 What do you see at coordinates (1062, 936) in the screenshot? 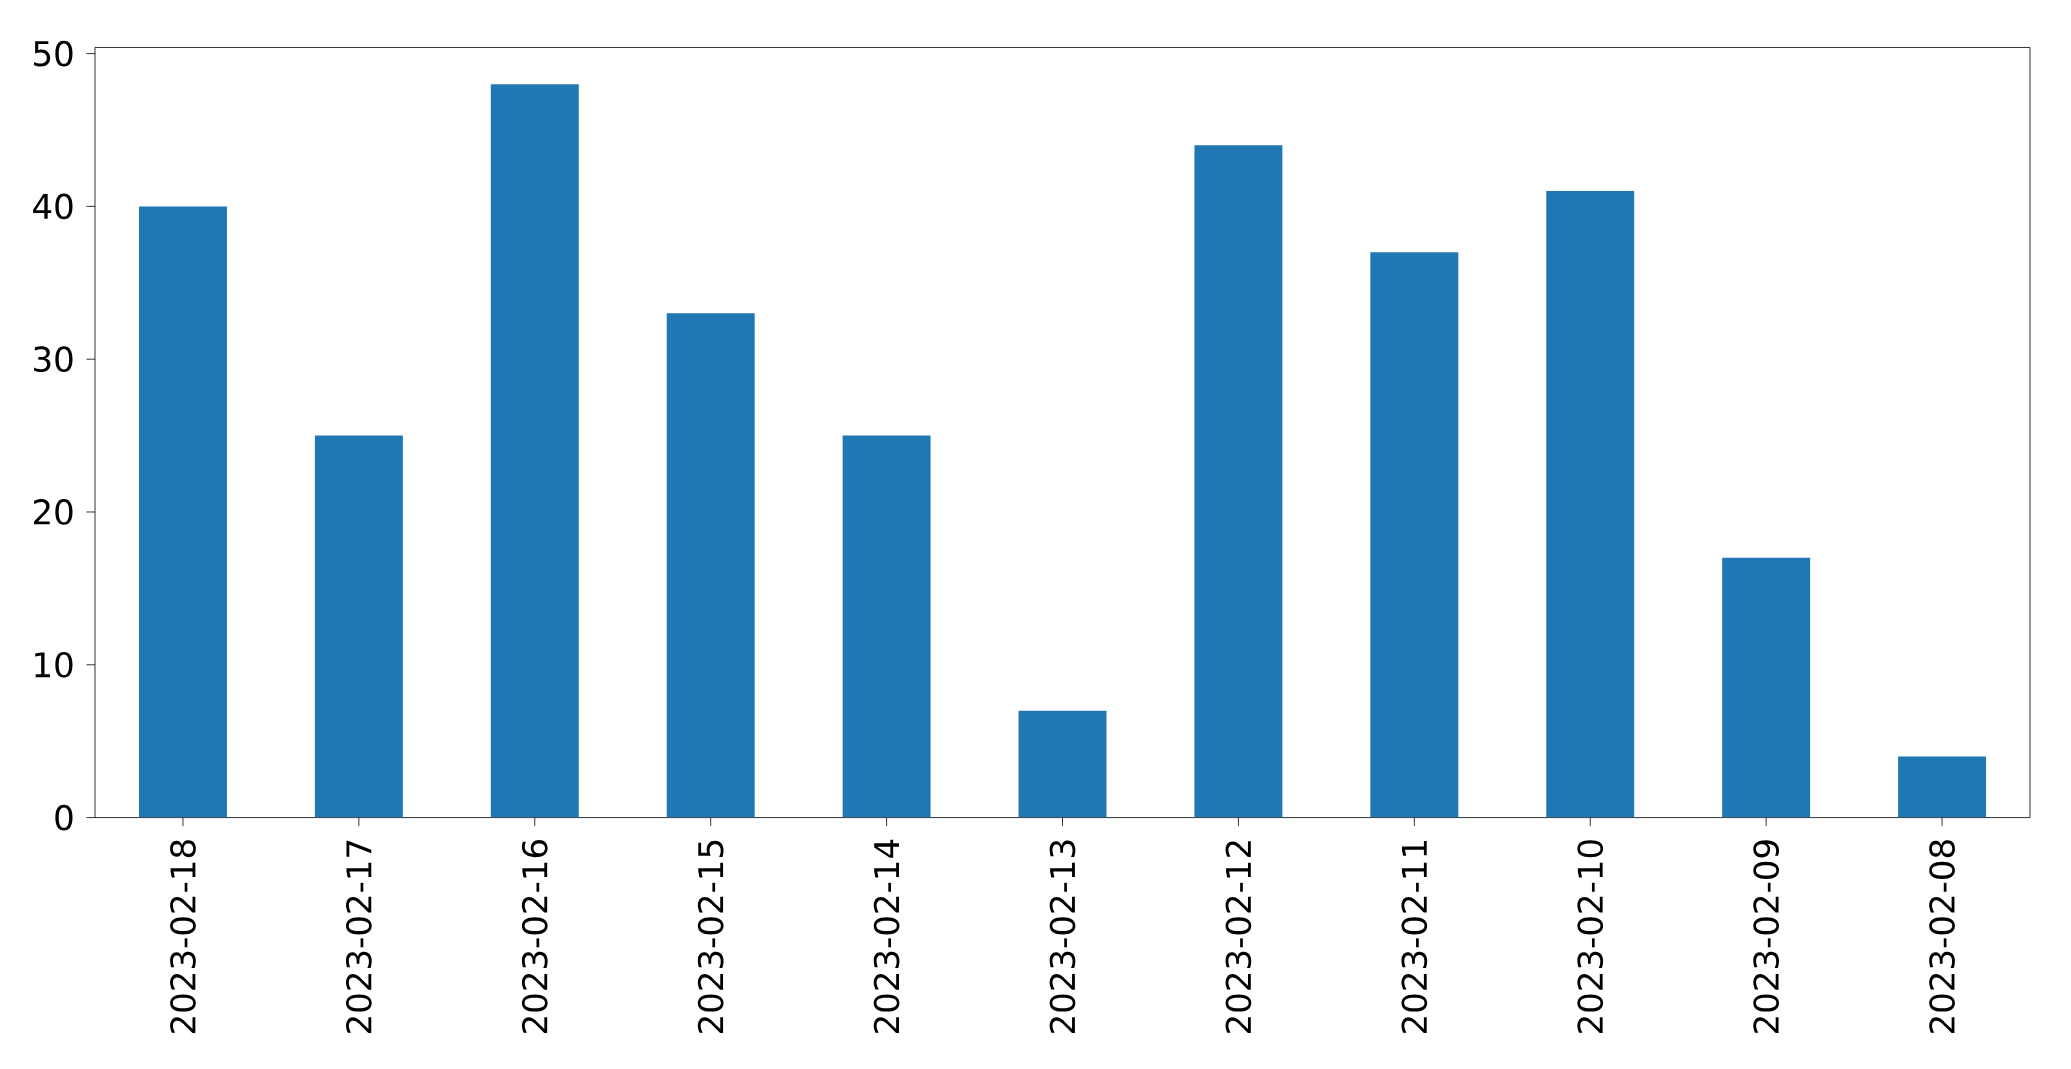
I see `x-tick-label: 2023-02-13` at bounding box center [1062, 936].